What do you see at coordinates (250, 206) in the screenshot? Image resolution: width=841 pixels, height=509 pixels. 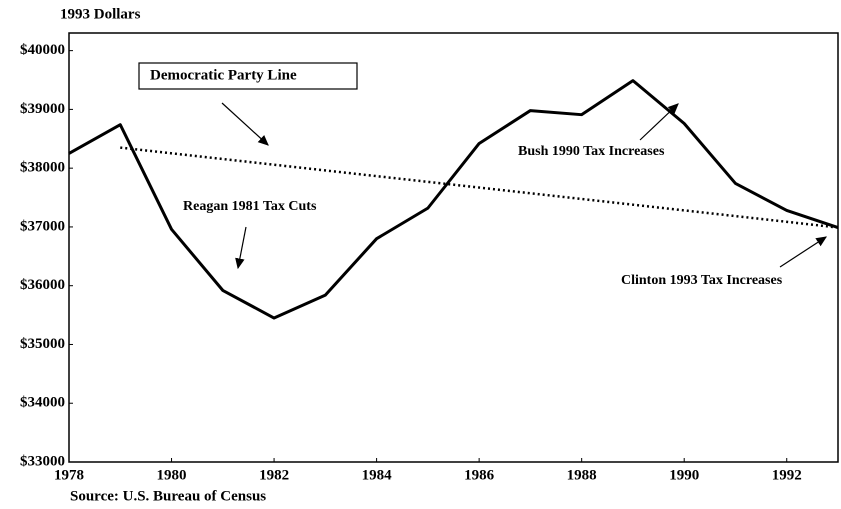 I see `annotation: Reagan 1981 Tax Cuts` at bounding box center [250, 206].